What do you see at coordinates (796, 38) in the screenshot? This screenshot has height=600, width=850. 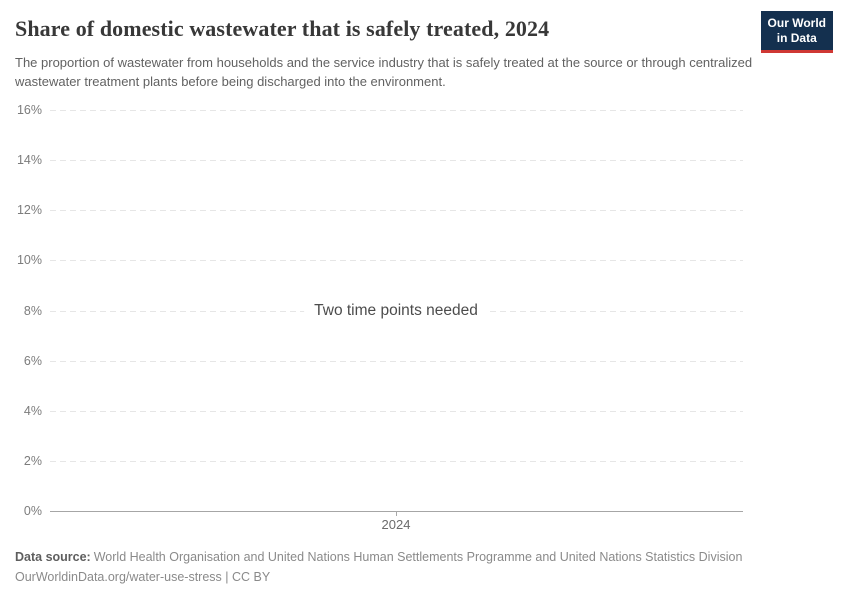 I see `owid-logo-line2: in Data` at bounding box center [796, 38].